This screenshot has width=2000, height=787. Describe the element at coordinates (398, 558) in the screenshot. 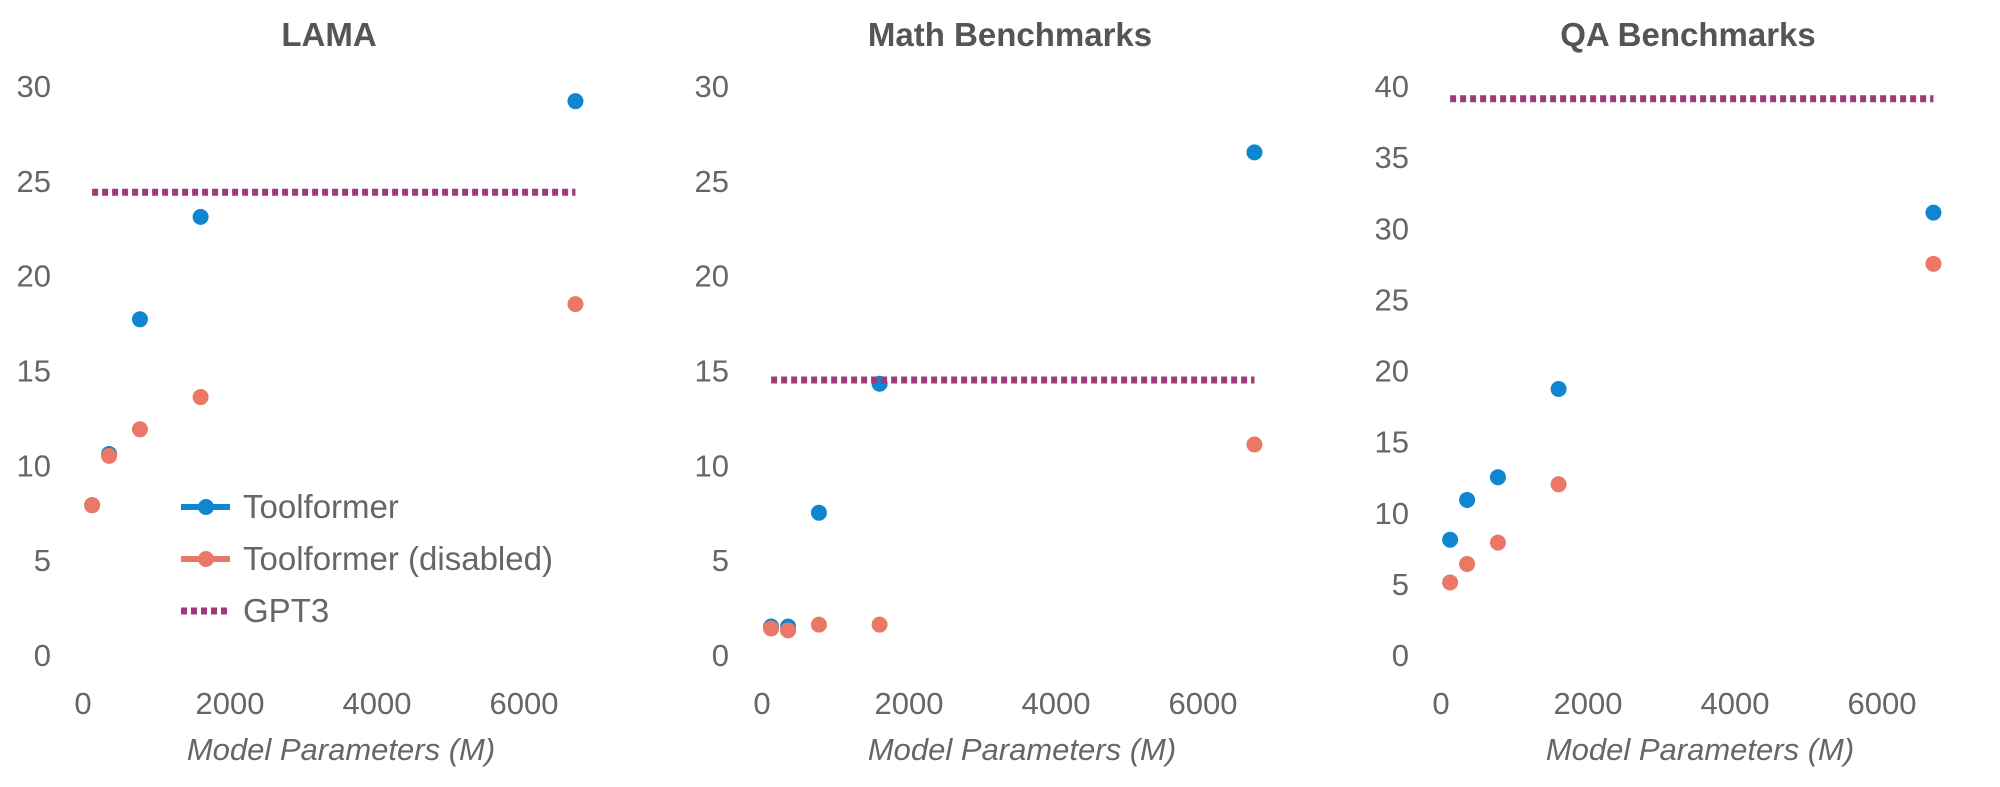

I see `legend-label: Toolformer (disabled)` at that location.